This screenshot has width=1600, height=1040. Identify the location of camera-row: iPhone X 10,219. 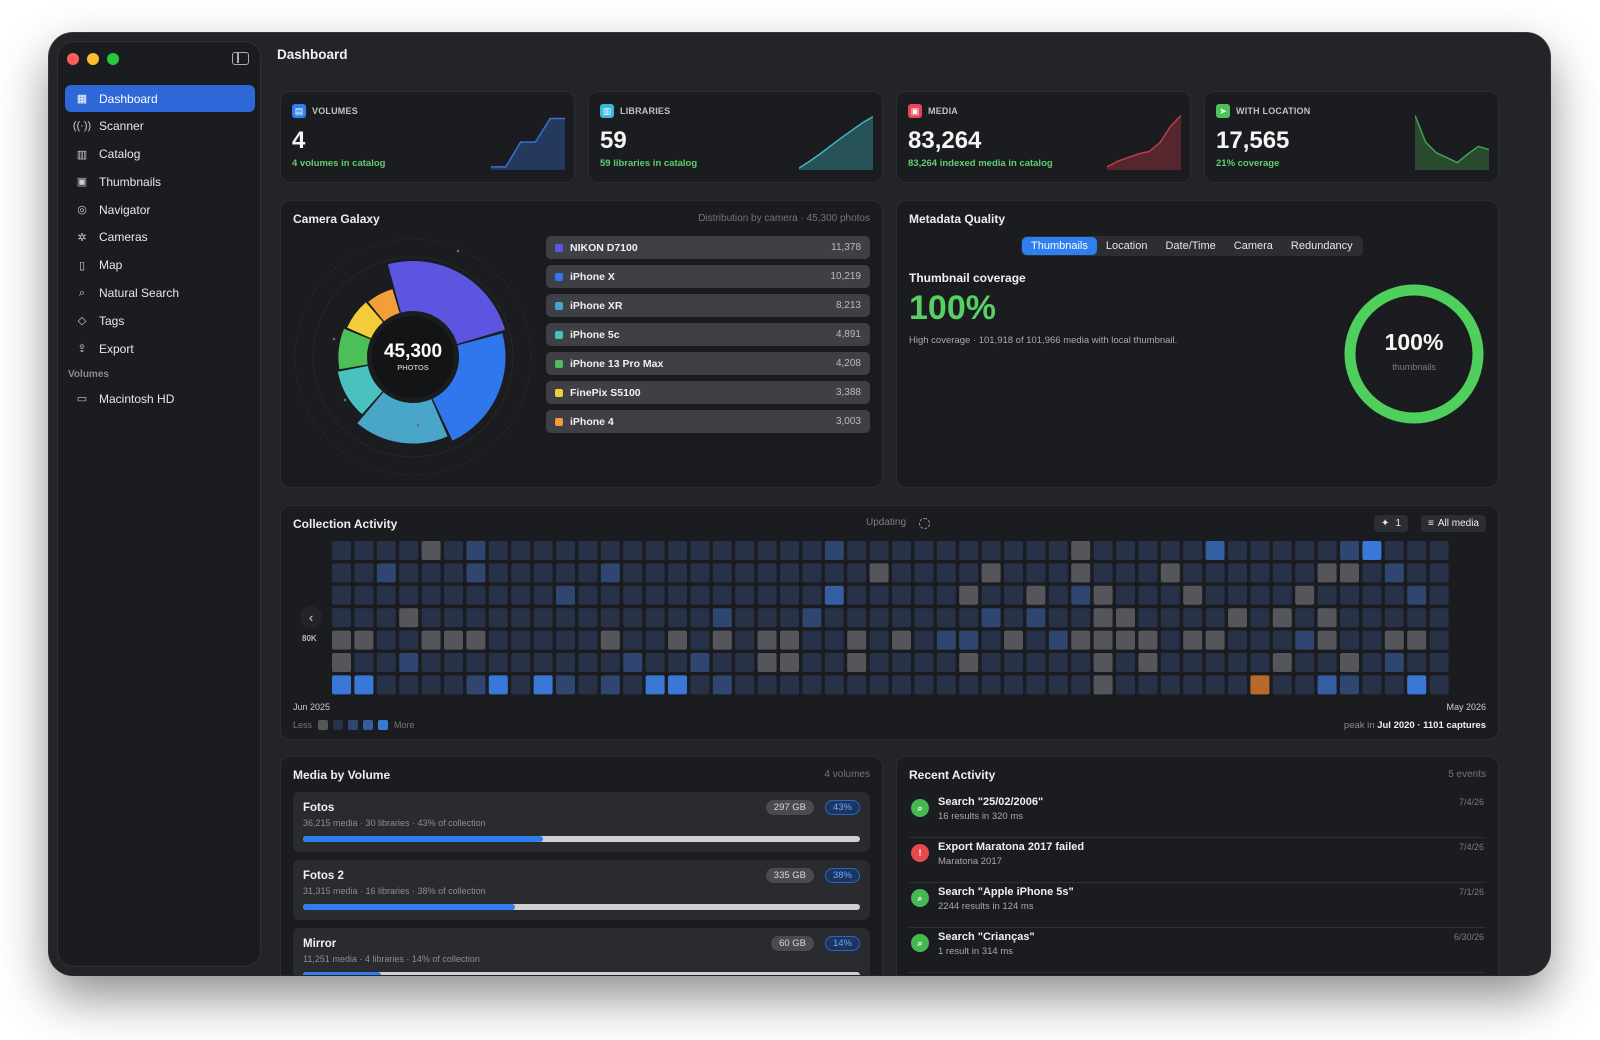
(708, 276).